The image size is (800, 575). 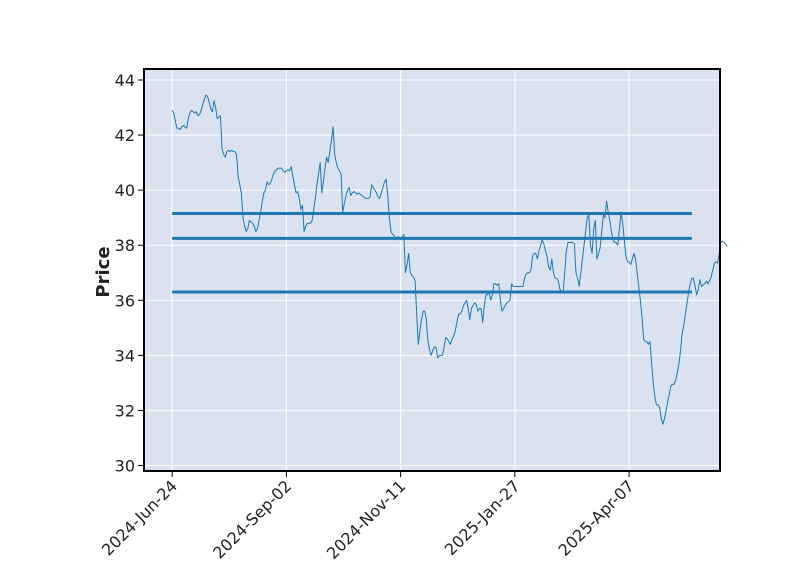 I want to click on x-tick-label: 2025-Apr-07, so click(x=596, y=517).